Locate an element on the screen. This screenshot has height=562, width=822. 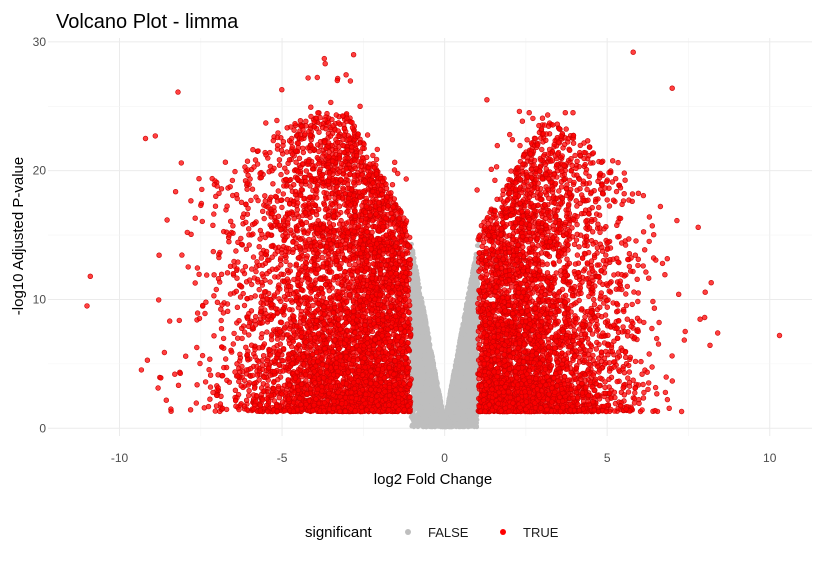
nonsignificant-points is located at coordinates (445, 334).